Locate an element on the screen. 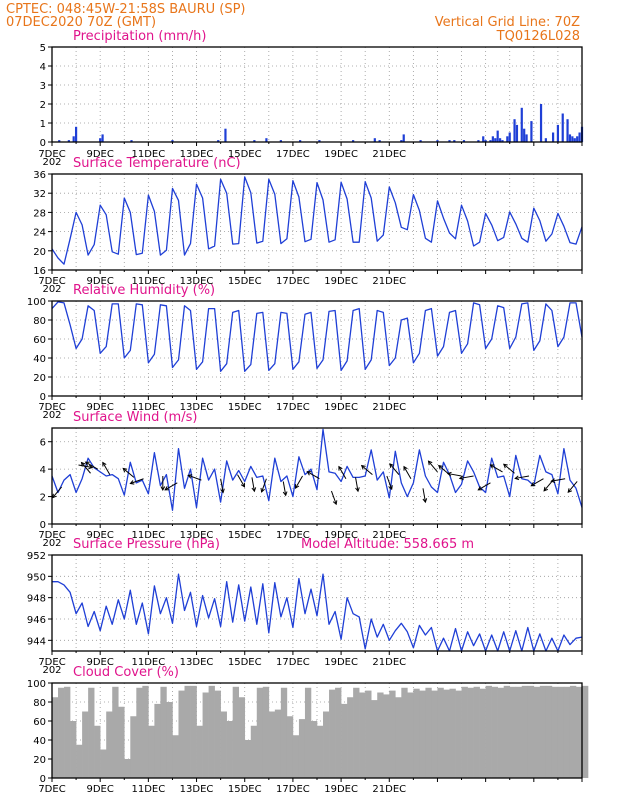 The height and width of the screenshot is (800, 618). x-tick-label: 11DEC is located at coordinates (148, 535).